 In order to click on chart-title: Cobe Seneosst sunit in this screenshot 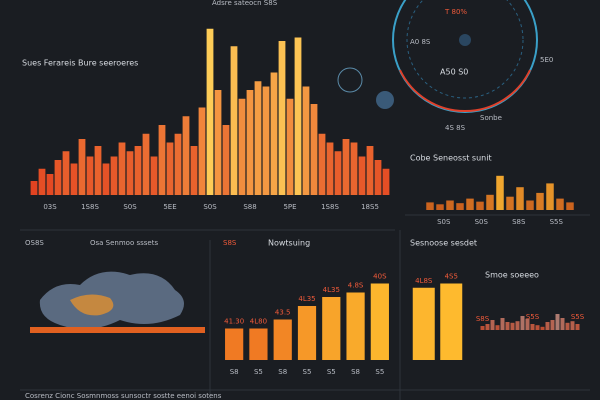, I will do `click(451, 158)`.